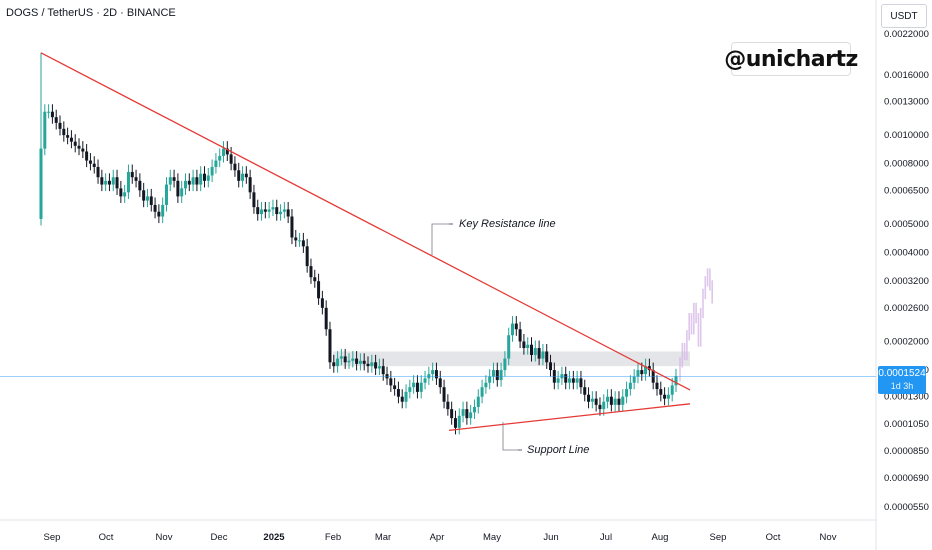 Image resolution: width=932 pixels, height=550 pixels. What do you see at coordinates (558, 450) in the screenshot?
I see `support-annotation: Support Line` at bounding box center [558, 450].